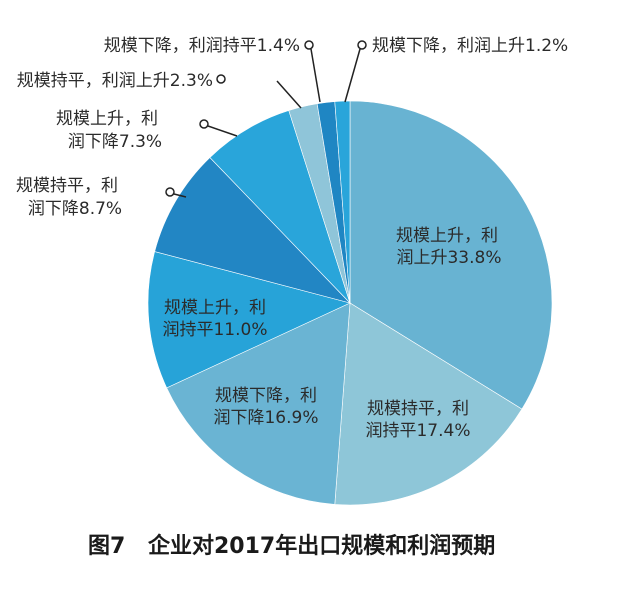 Image resolution: width=640 pixels, height=590 pixels. I want to click on svg-text: 规模持平，利润上升2.3%, so click(115, 81).